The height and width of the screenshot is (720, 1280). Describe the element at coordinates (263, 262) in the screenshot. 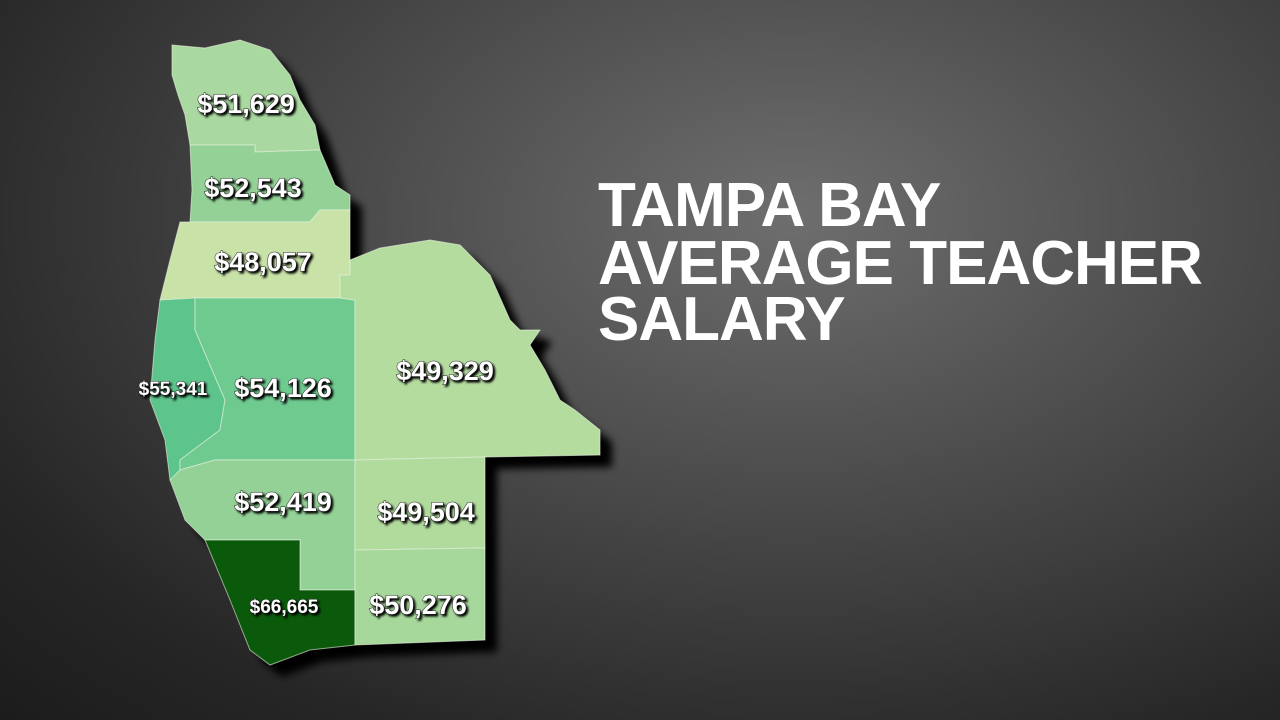

I see `salary-label: $48,057` at that location.